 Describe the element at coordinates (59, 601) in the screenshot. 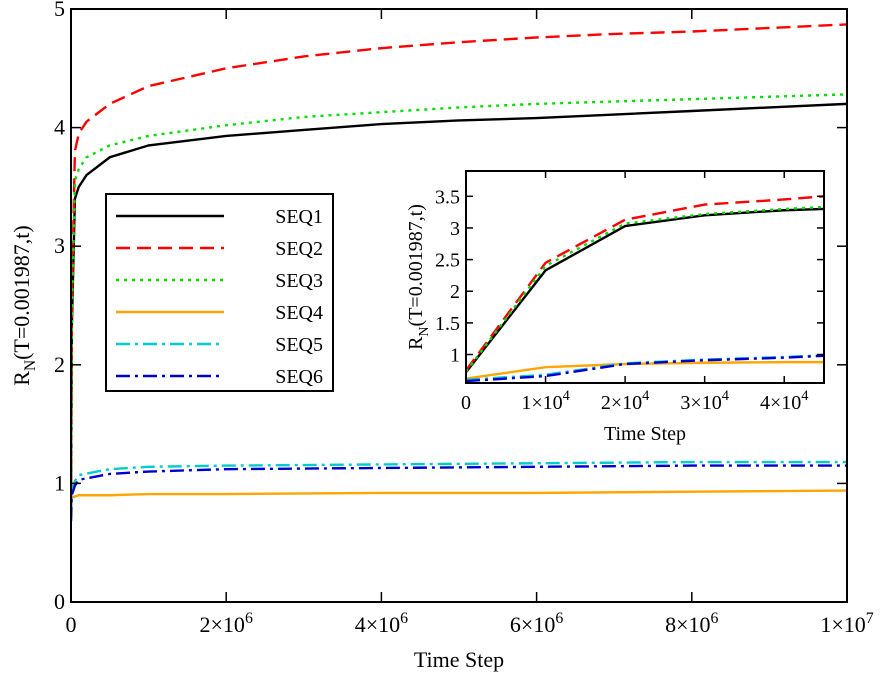

I see `main-ytick-label-0: 0` at that location.